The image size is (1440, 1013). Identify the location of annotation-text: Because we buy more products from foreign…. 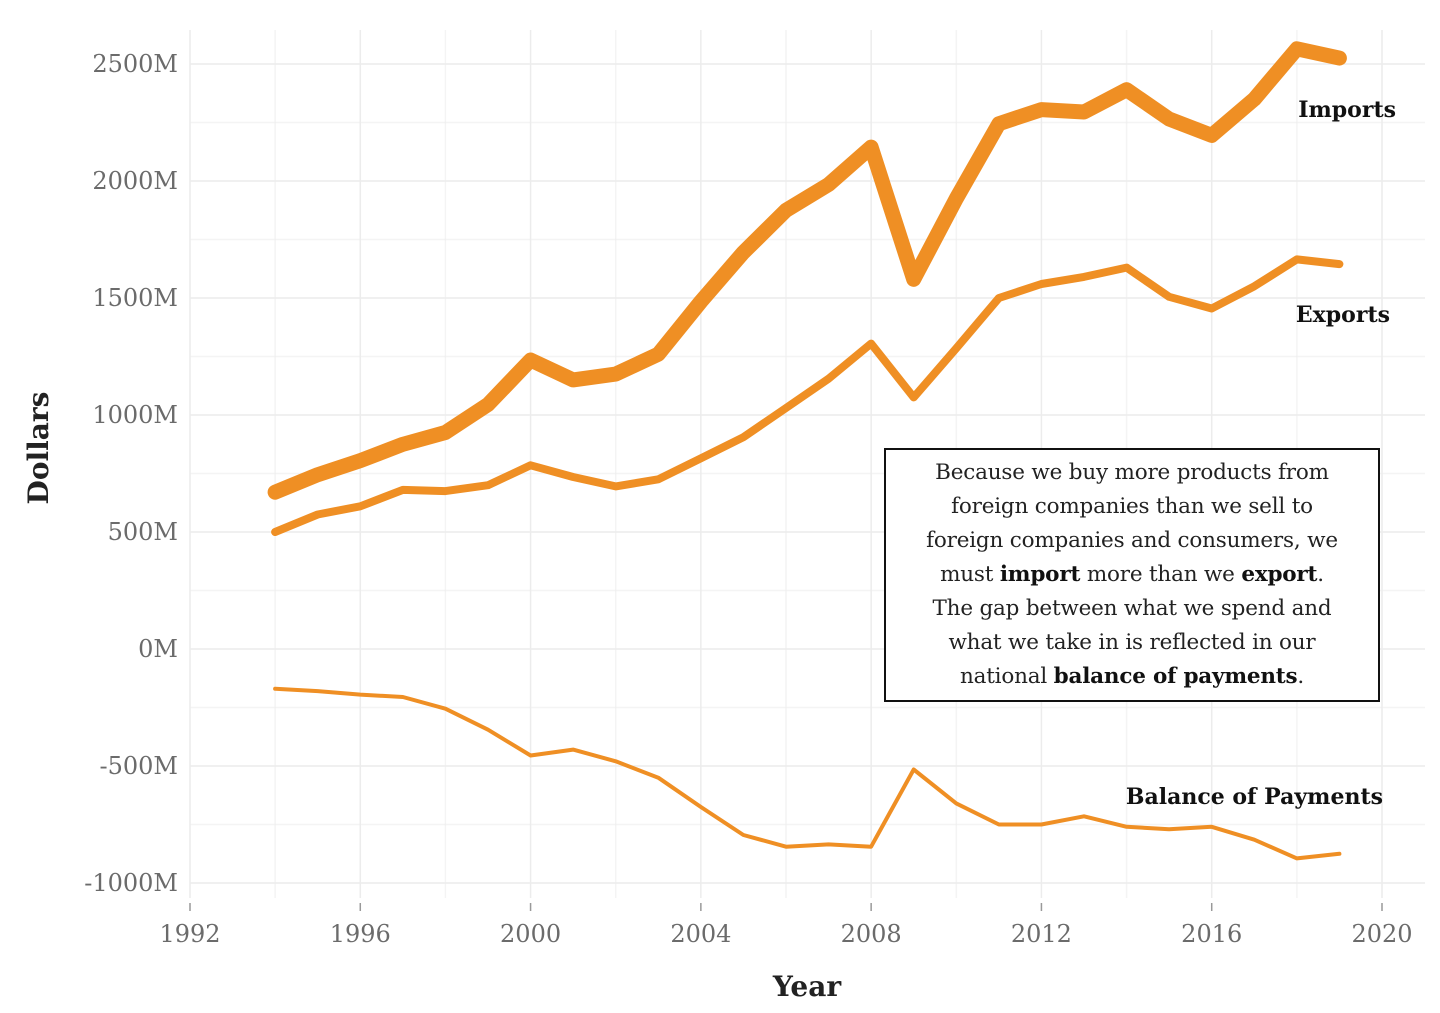
(1132, 575).